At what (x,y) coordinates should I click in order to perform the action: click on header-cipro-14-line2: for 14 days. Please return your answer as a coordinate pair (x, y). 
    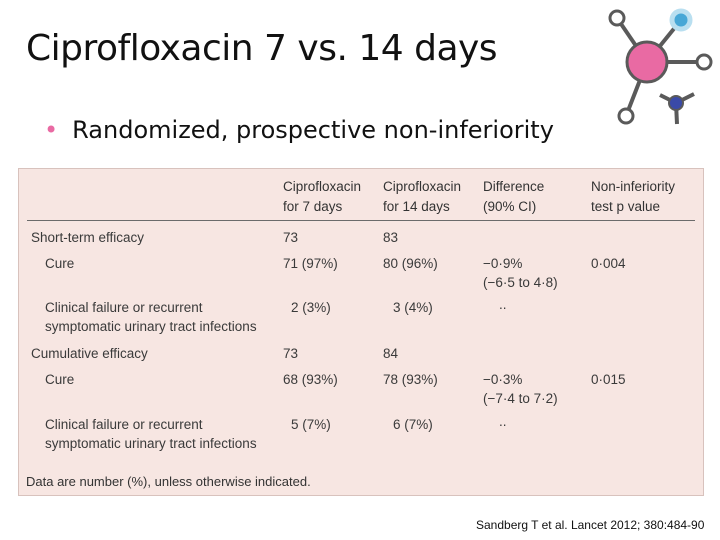
    Looking at the image, I should click on (416, 206).